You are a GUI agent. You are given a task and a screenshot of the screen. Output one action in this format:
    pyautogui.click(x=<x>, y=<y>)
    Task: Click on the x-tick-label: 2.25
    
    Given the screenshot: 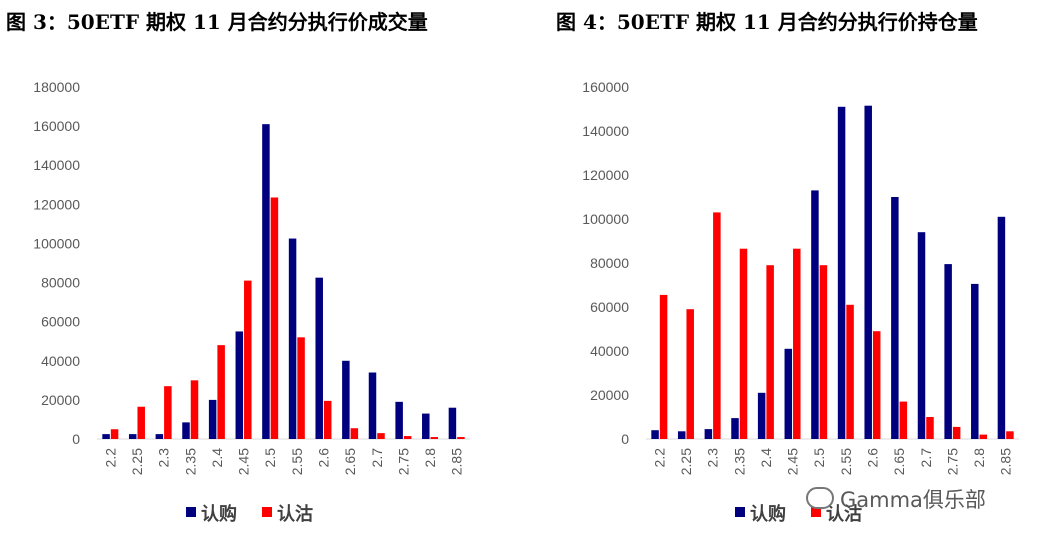 What is the action you would take?
    pyautogui.click(x=137, y=461)
    